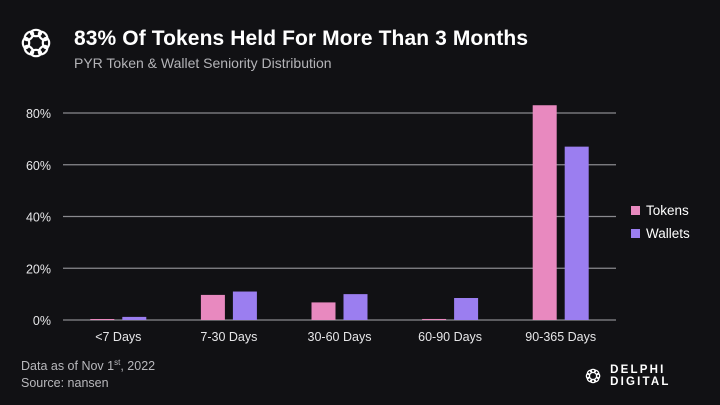  What do you see at coordinates (36, 43) in the screenshot?
I see `delphi-logo-icon` at bounding box center [36, 43].